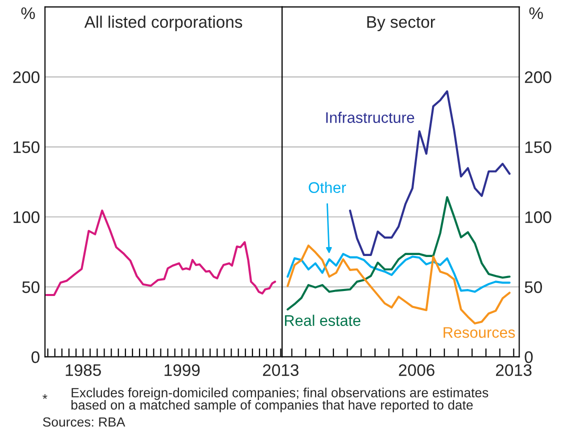 The image size is (565, 431). Describe the element at coordinates (401, 24) in the screenshot. I see `text: By sector` at that location.